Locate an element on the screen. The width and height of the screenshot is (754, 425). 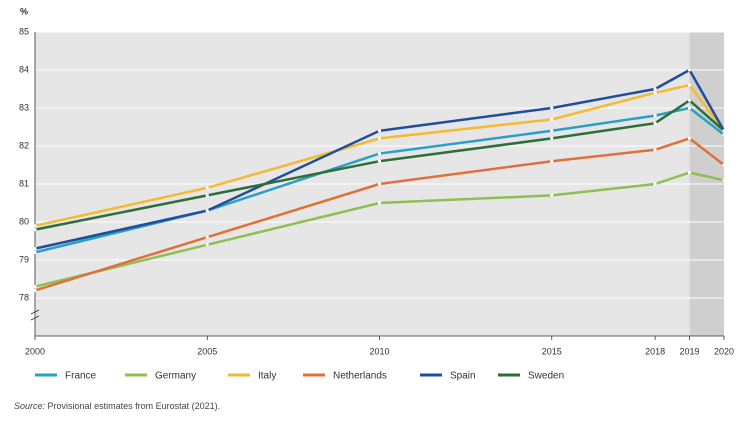
x-tick-label: 2005 is located at coordinates (207, 351).